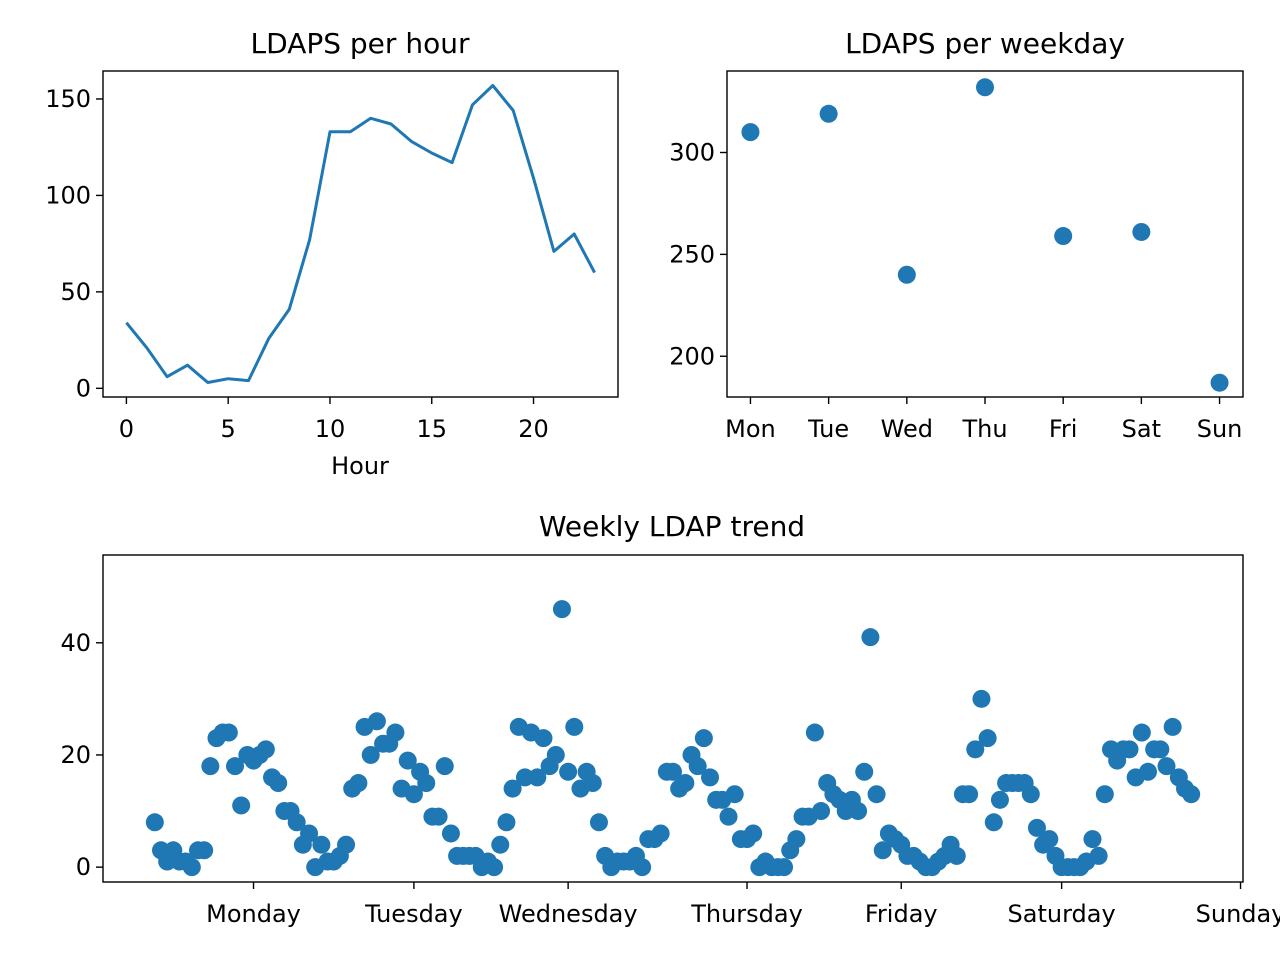  I want to click on xtick-label: Mon, so click(750, 429).